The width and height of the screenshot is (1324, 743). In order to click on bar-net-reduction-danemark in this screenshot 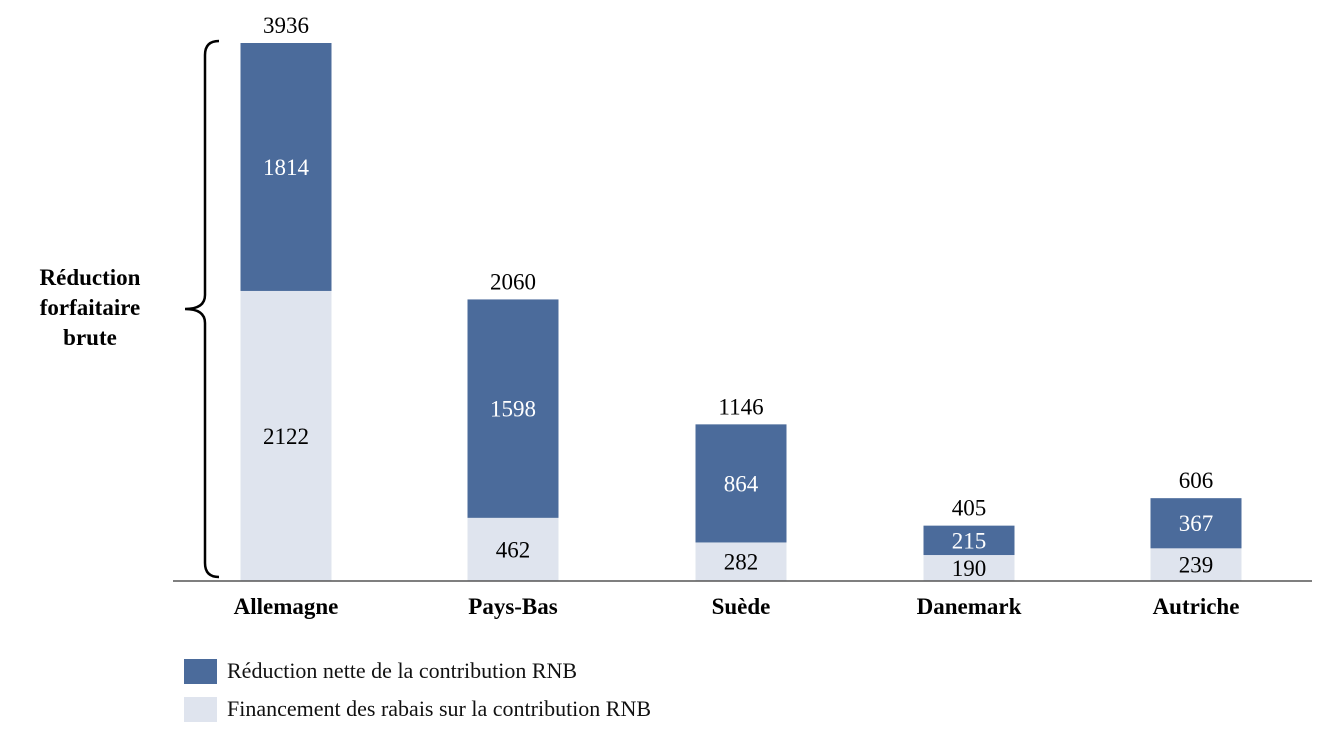, I will do `click(969, 540)`.